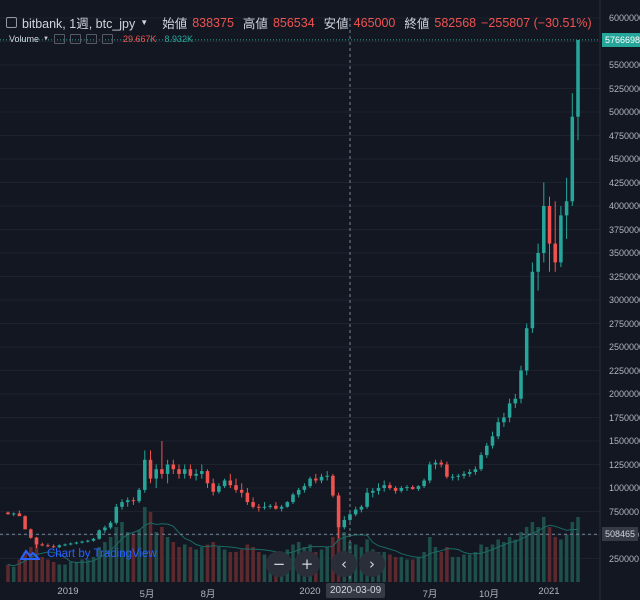  What do you see at coordinates (372, 564) in the screenshot?
I see `scroll-right-button: ›` at bounding box center [372, 564].